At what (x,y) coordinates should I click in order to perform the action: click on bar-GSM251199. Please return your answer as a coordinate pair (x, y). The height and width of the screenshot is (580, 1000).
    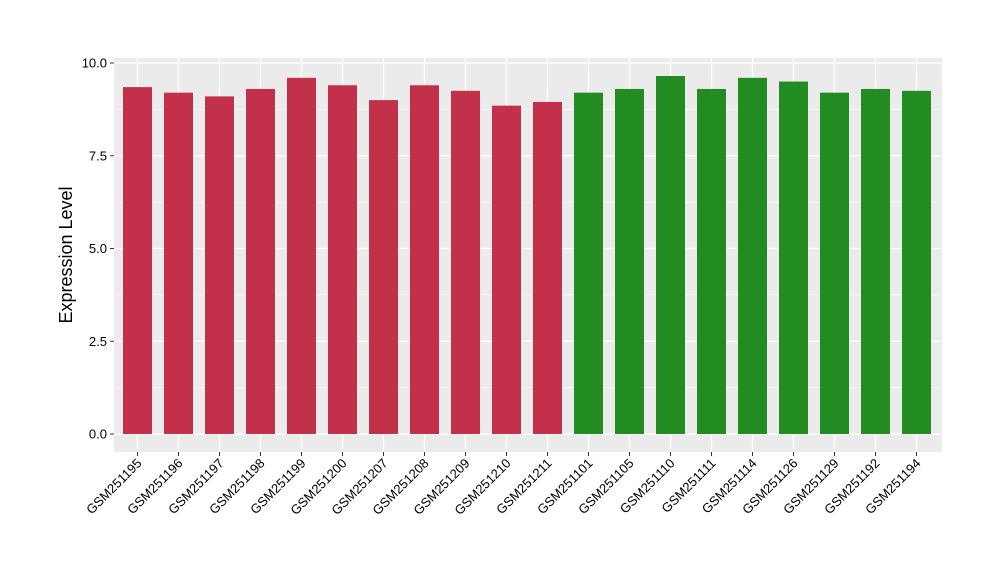
    Looking at the image, I should click on (301, 255).